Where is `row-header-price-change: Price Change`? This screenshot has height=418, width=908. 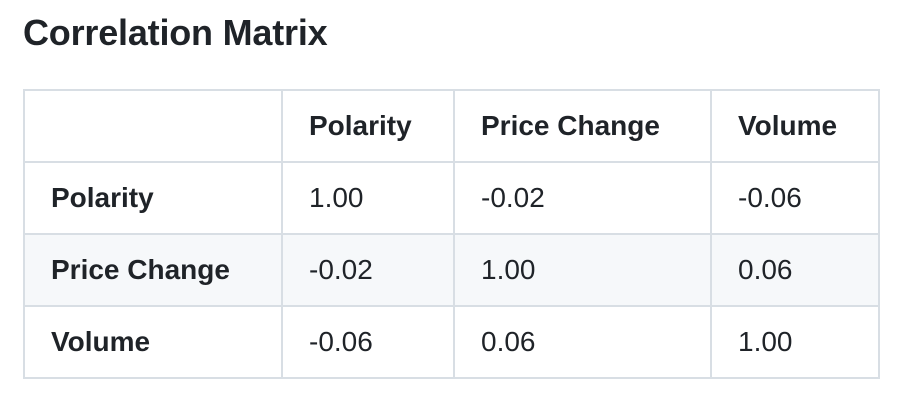 row-header-price-change: Price Change is located at coordinates (153, 270).